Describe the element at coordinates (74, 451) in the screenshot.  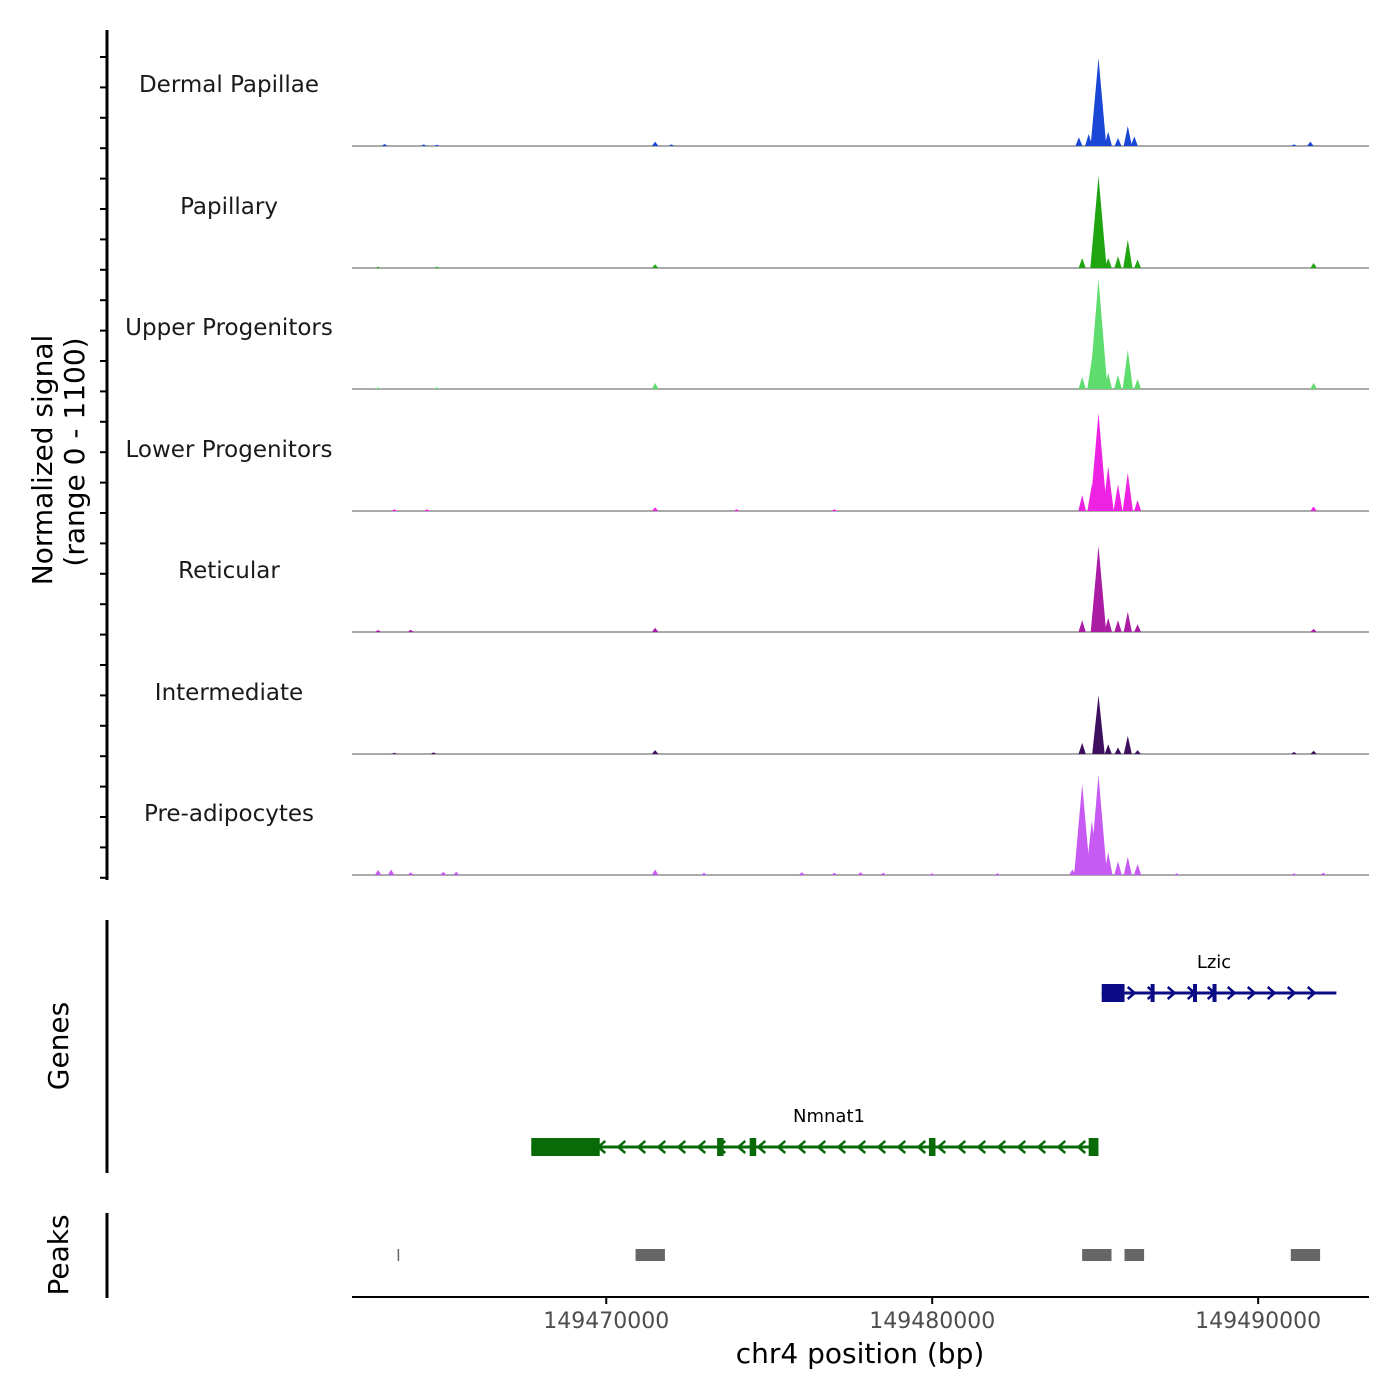
I see `signal-axis-label-line2: (range 0 - 1100)` at that location.